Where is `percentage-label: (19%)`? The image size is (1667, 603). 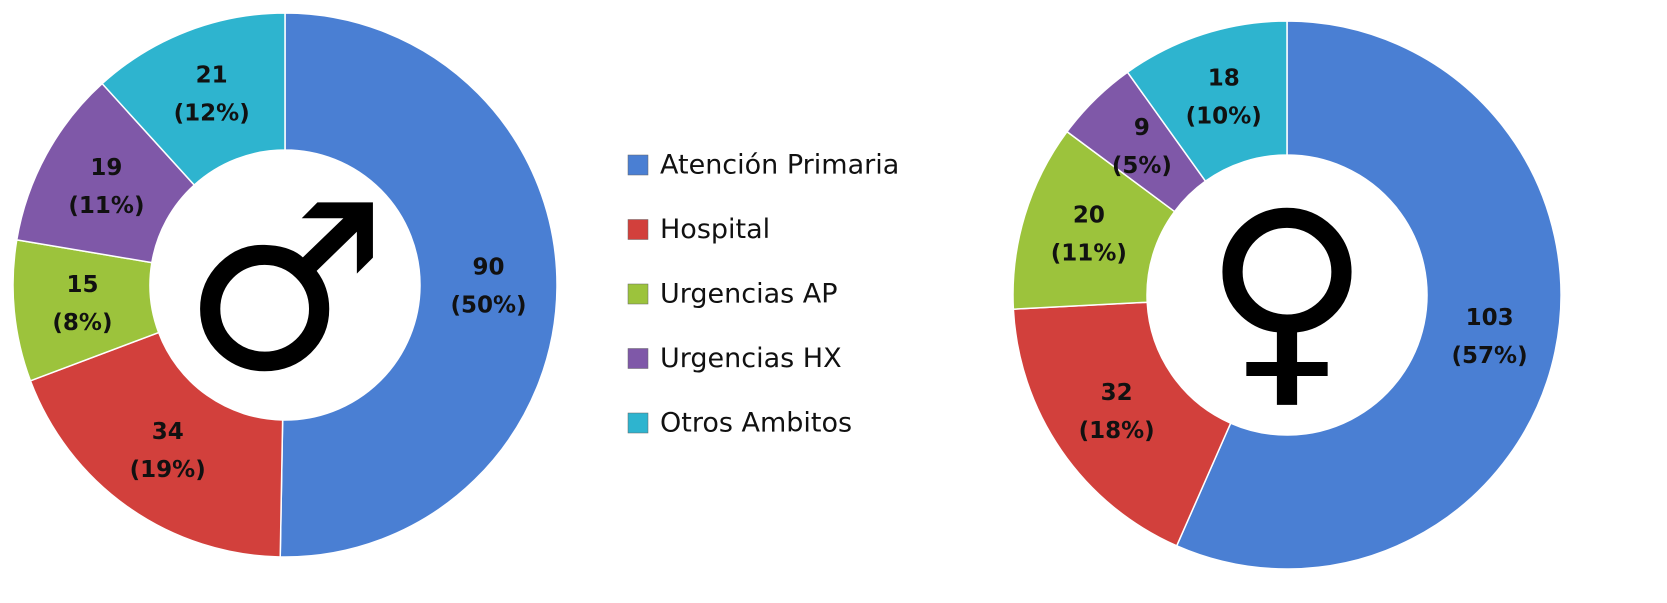
percentage-label: (19%) is located at coordinates (168, 470).